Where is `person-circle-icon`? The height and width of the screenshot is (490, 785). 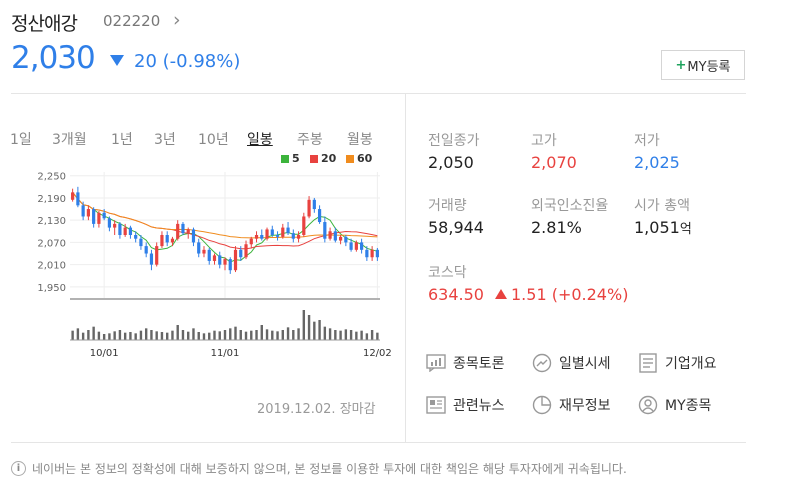 person-circle-icon is located at coordinates (648, 405).